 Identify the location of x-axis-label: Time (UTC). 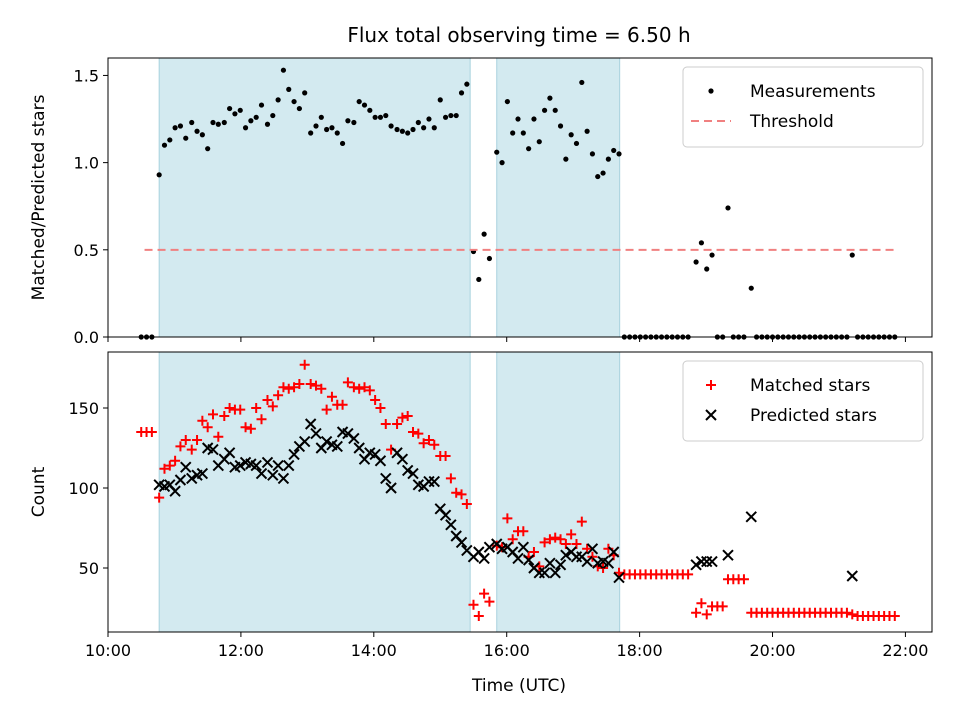
(518, 686).